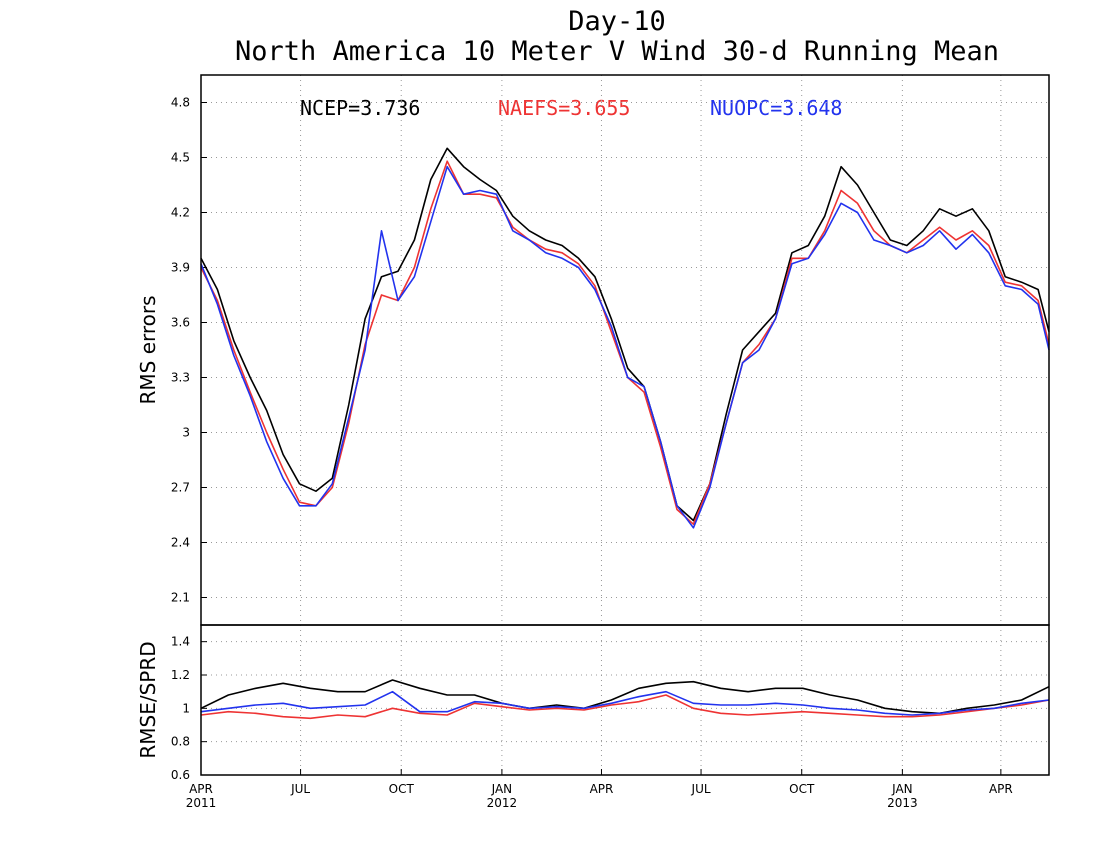  I want to click on bottom-series-nuopc, so click(625, 703).